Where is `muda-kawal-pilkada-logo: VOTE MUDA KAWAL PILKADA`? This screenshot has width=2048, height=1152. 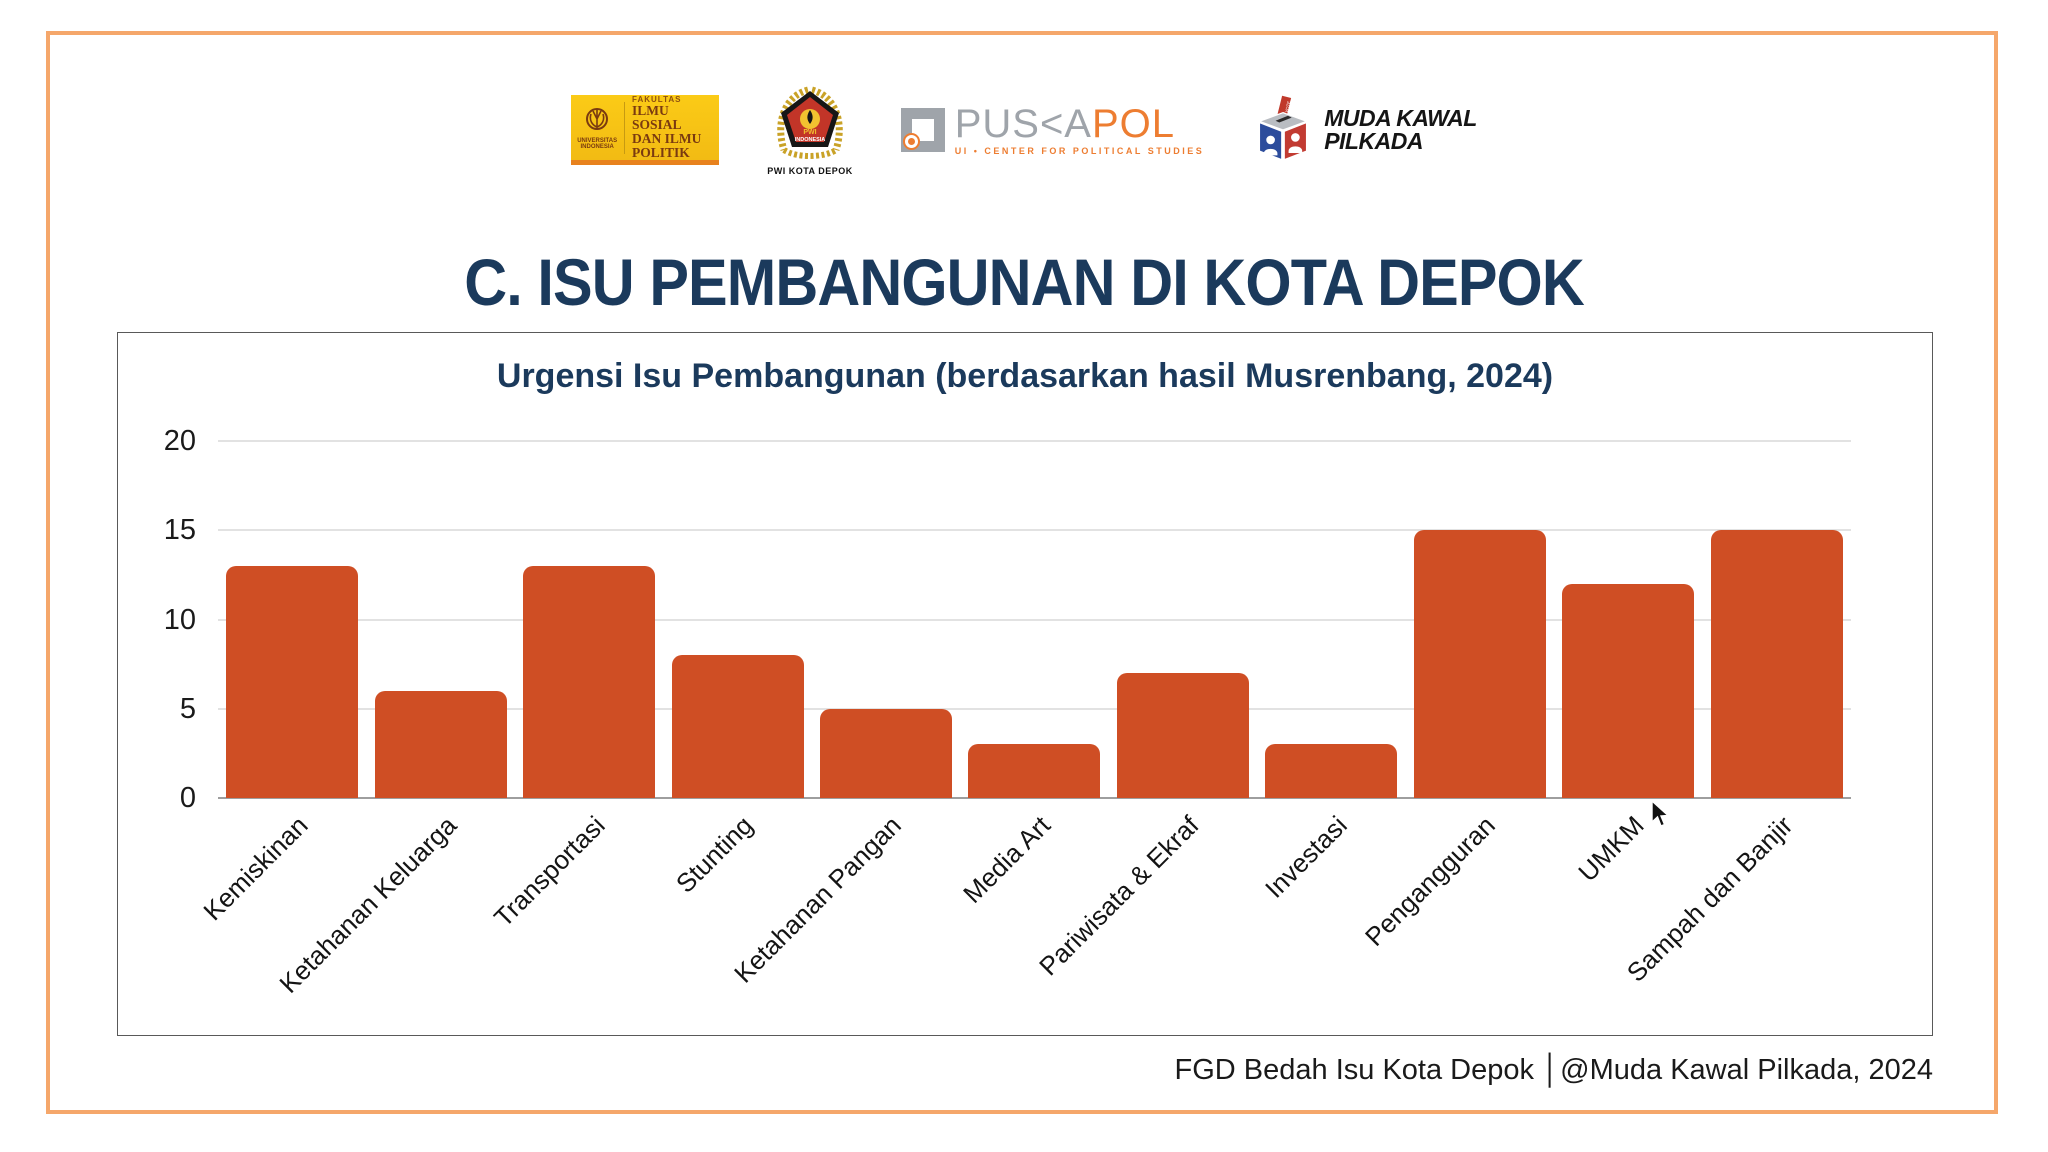 muda-kawal-pilkada-logo: VOTE MUDA KAWAL PILKADA is located at coordinates (1364, 130).